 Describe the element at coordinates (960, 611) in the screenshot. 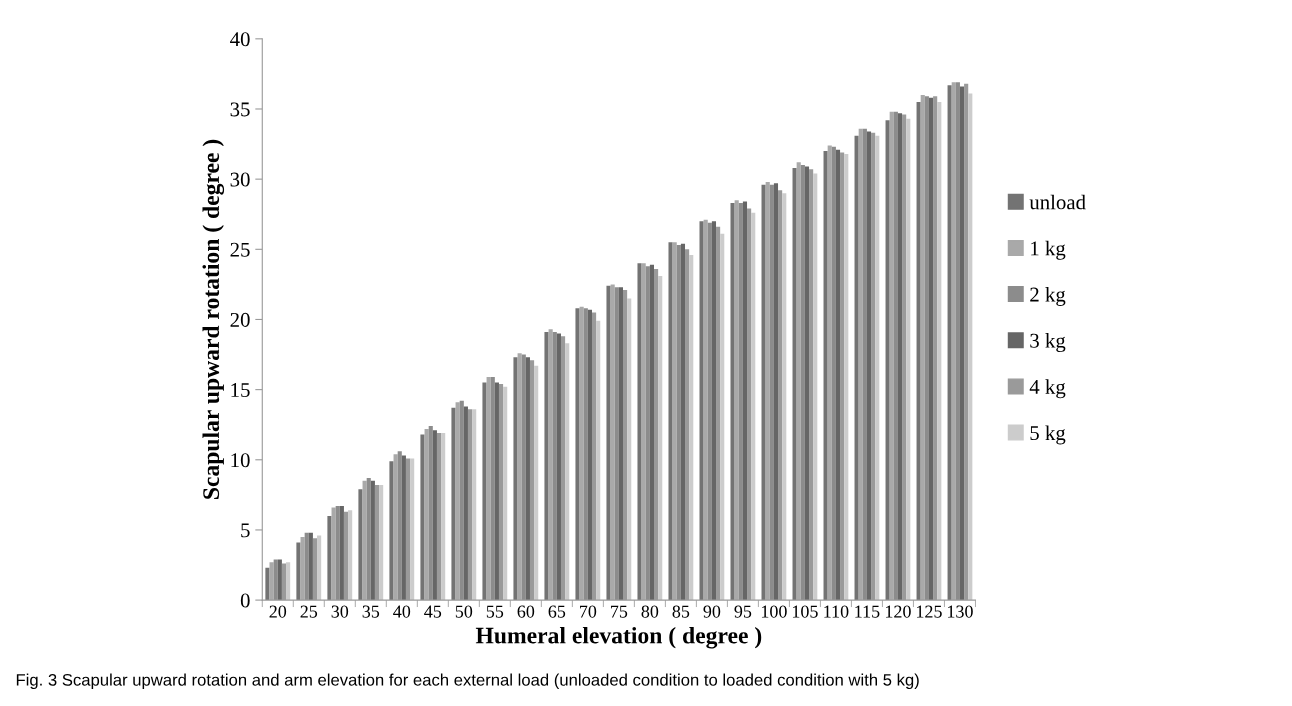

I see `x-tick-label: 130` at that location.